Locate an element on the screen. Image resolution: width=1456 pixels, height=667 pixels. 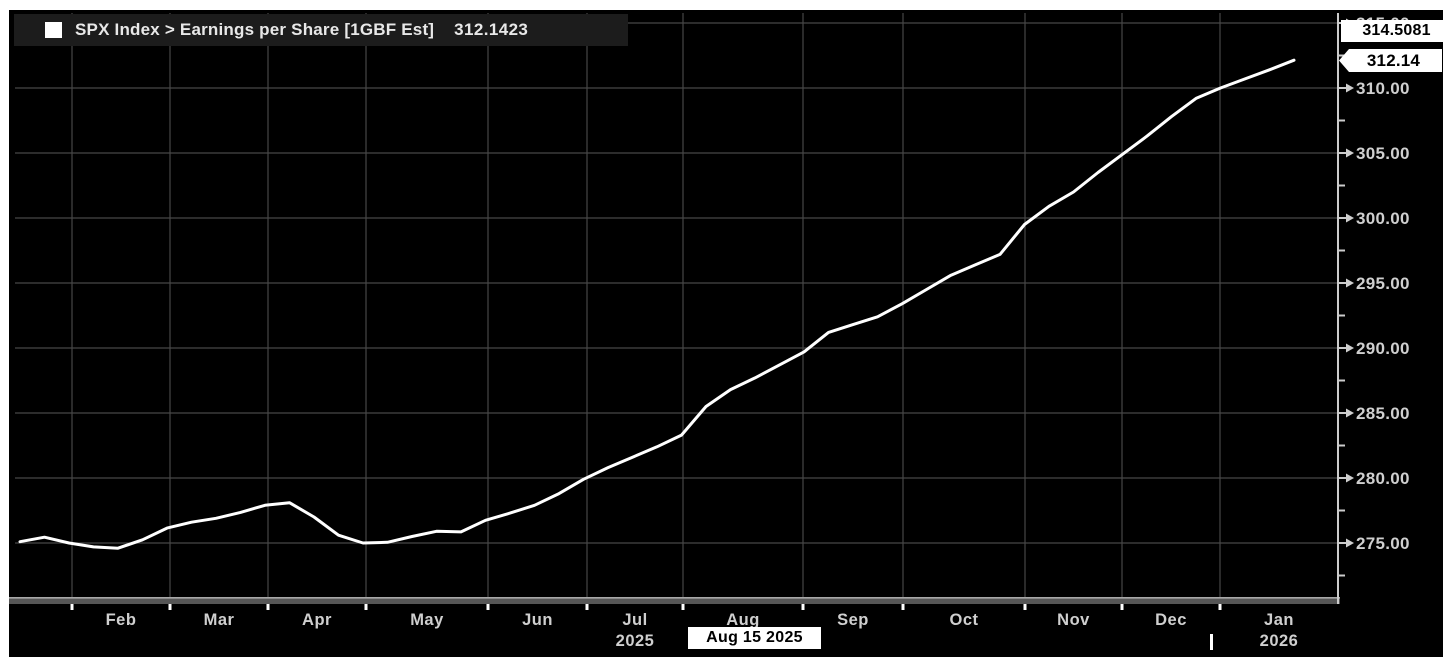
y-tick-label: 310.00 is located at coordinates (1383, 88).